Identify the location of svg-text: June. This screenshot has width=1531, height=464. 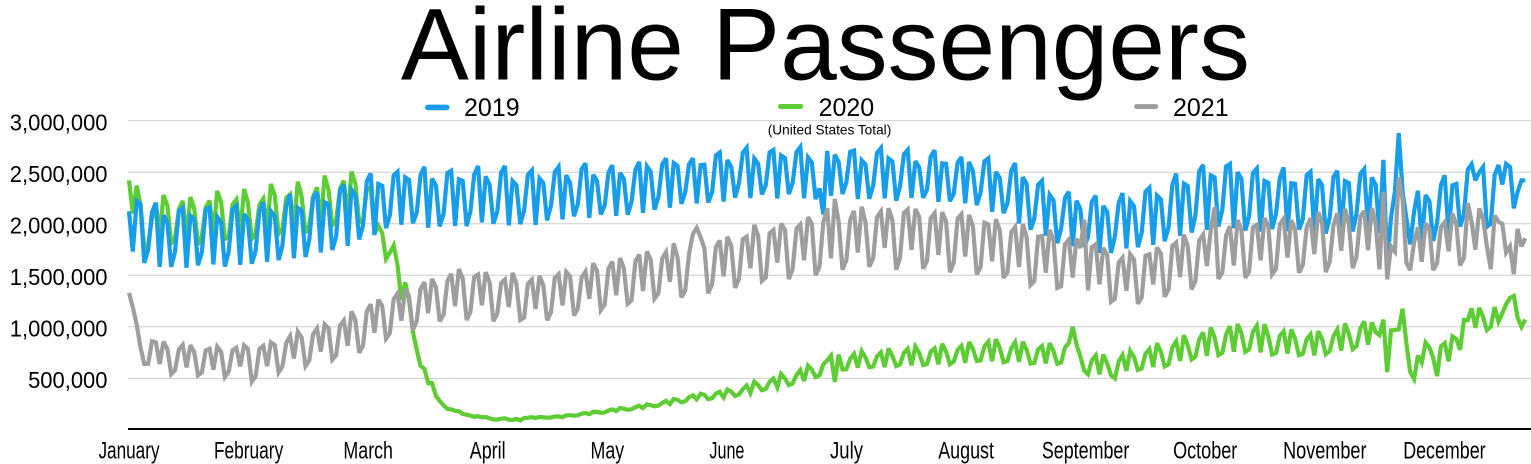
(726, 451).